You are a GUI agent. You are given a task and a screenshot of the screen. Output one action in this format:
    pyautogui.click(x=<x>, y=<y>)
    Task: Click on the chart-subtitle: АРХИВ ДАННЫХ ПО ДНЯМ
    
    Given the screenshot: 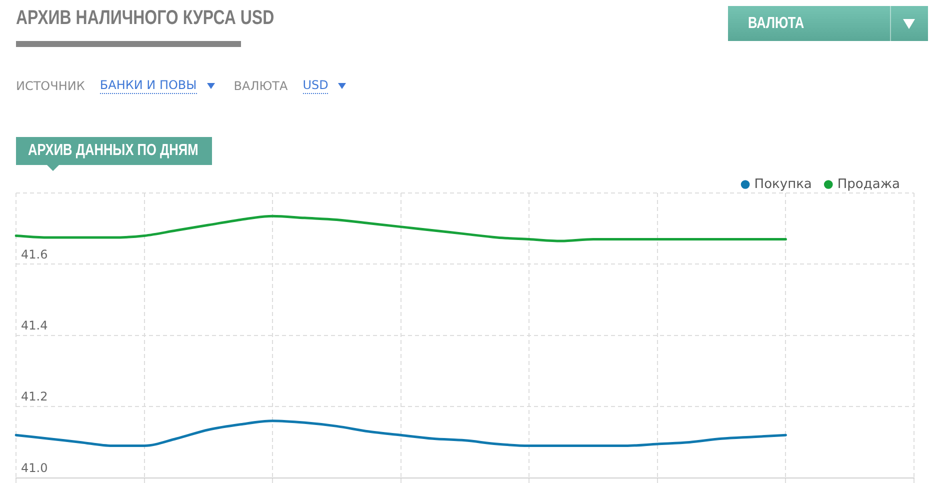 What is the action you would take?
    pyautogui.click(x=113, y=151)
    